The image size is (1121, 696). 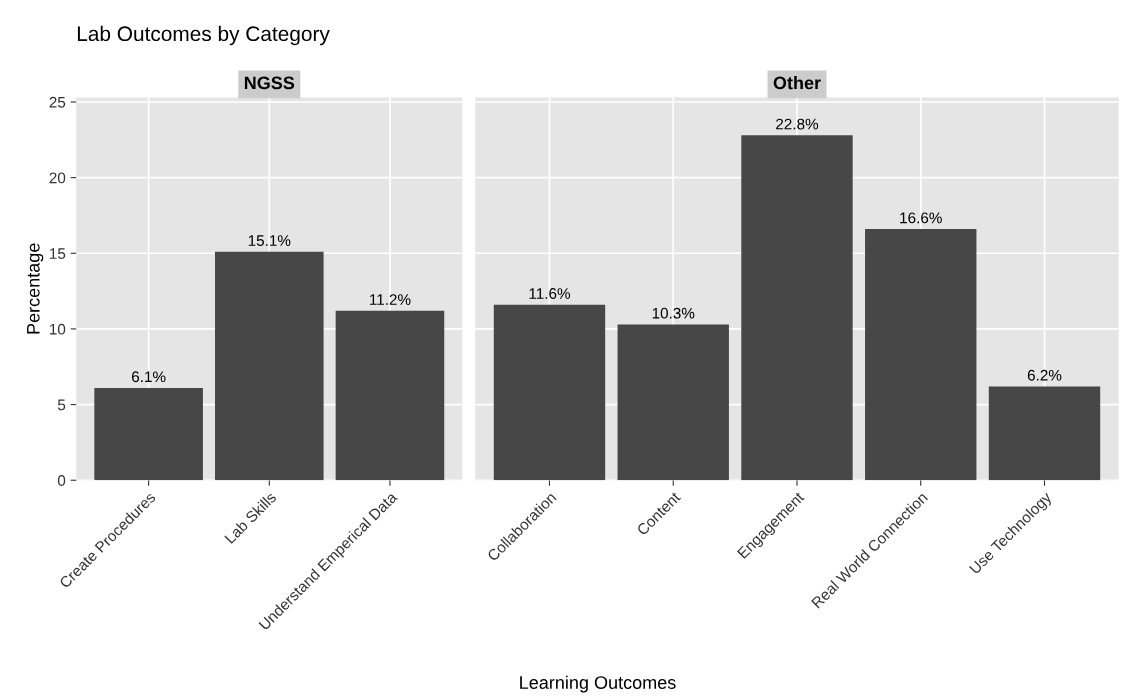 What do you see at coordinates (57, 178) in the screenshot?
I see `y-tick-label: 20` at bounding box center [57, 178].